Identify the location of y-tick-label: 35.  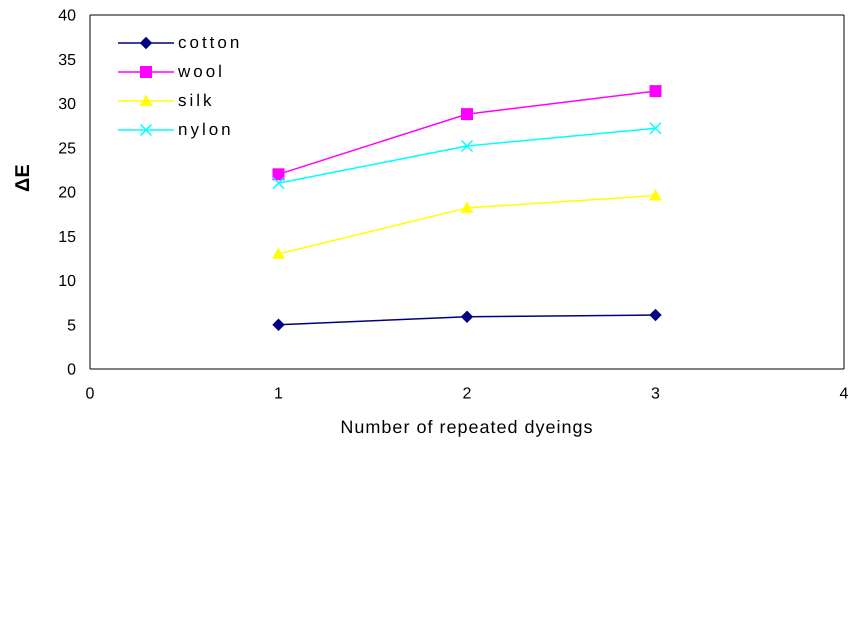
(67, 60).